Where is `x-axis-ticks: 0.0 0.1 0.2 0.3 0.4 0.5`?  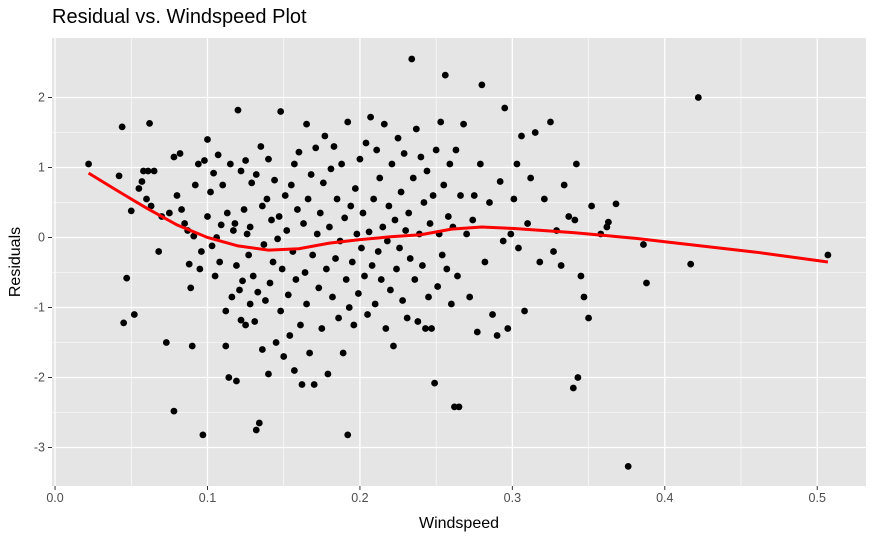 x-axis-ticks: 0.0 0.1 0.2 0.3 0.4 0.5 is located at coordinates (436, 495).